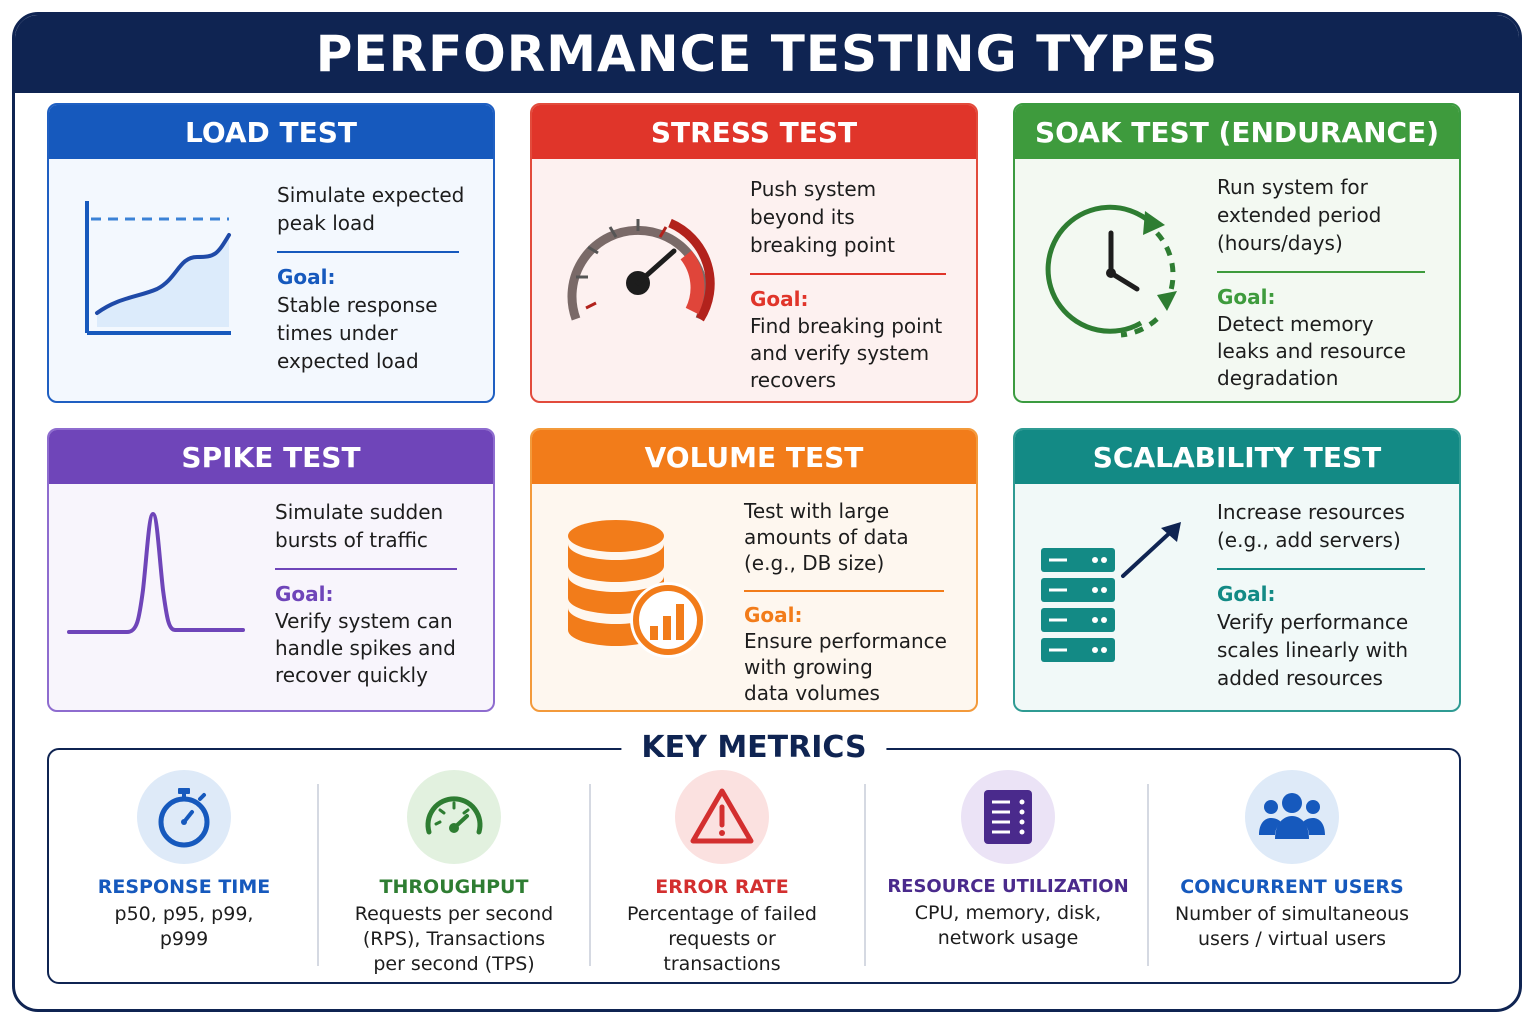 This screenshot has height=1024, width=1536. I want to click on card-title: SOAK TEST (ENDURANCE), so click(1237, 132).